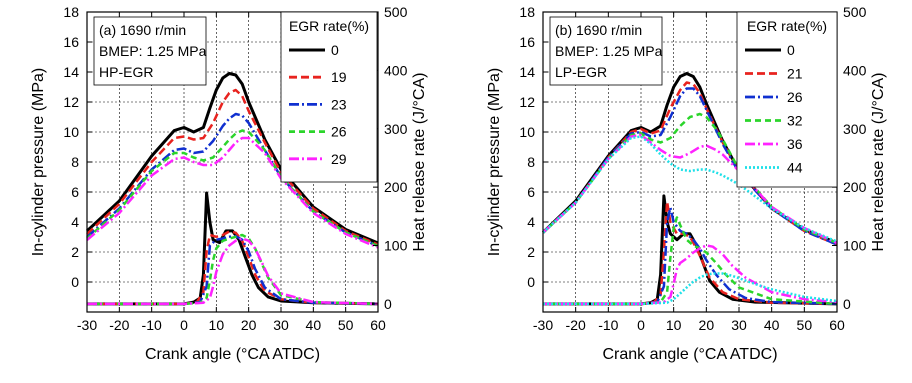  I want to click on legend: EGR rate(%) 0 19 23 26 29, so click(329, 97).